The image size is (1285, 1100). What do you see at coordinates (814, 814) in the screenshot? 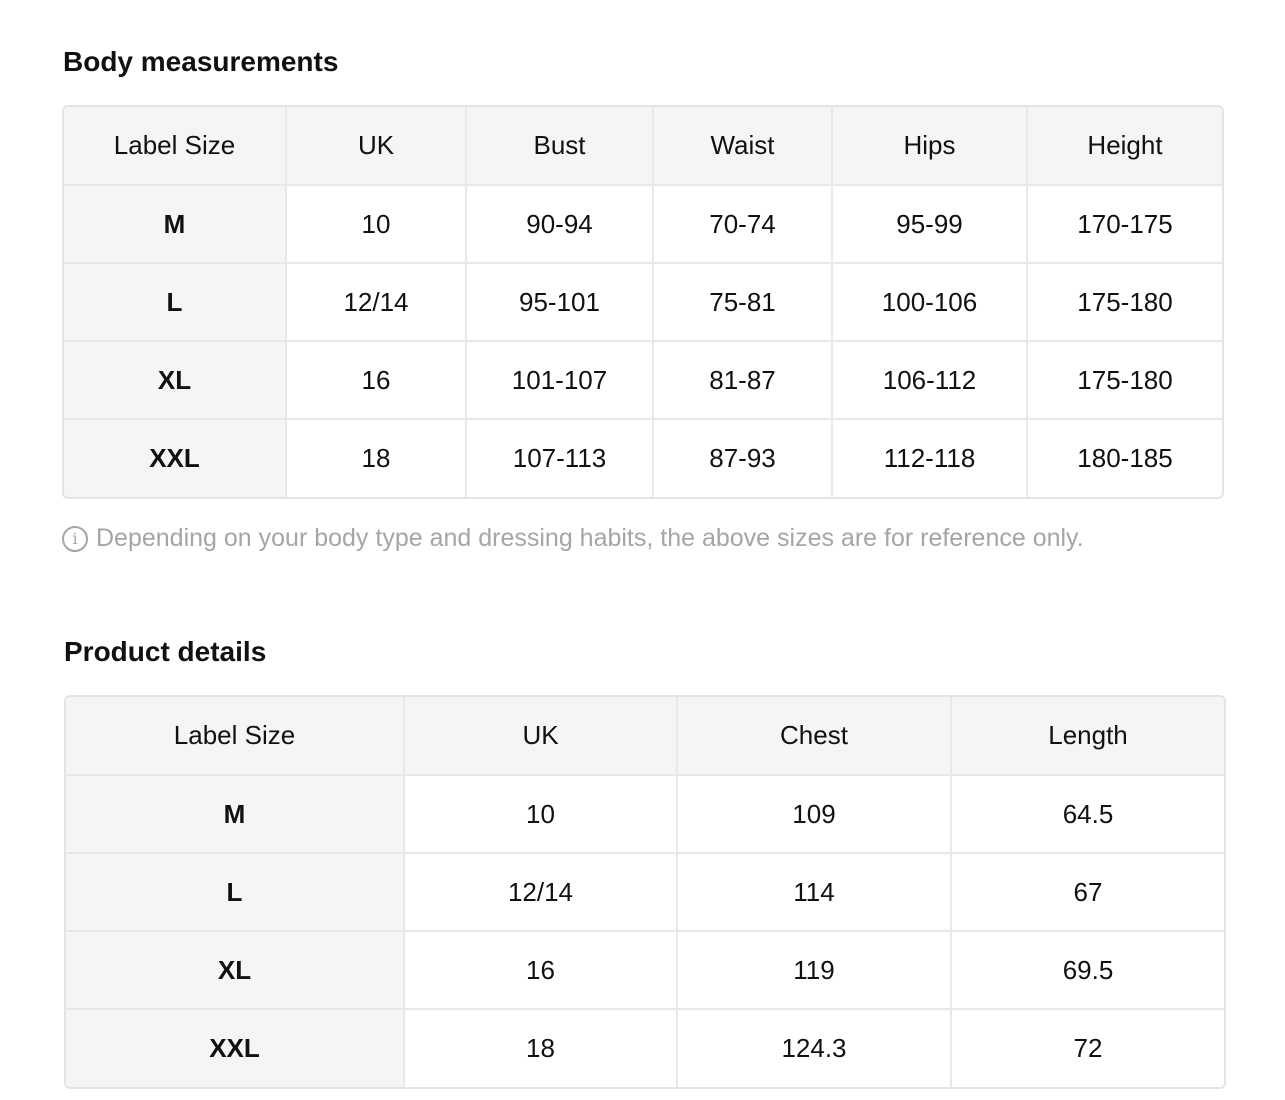
I see `table-cell: 109` at bounding box center [814, 814].